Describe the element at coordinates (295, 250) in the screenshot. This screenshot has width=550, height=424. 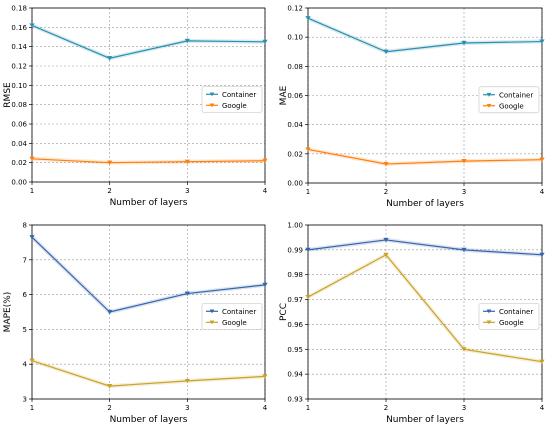
I see `y-tick-label: 0.99` at that location.